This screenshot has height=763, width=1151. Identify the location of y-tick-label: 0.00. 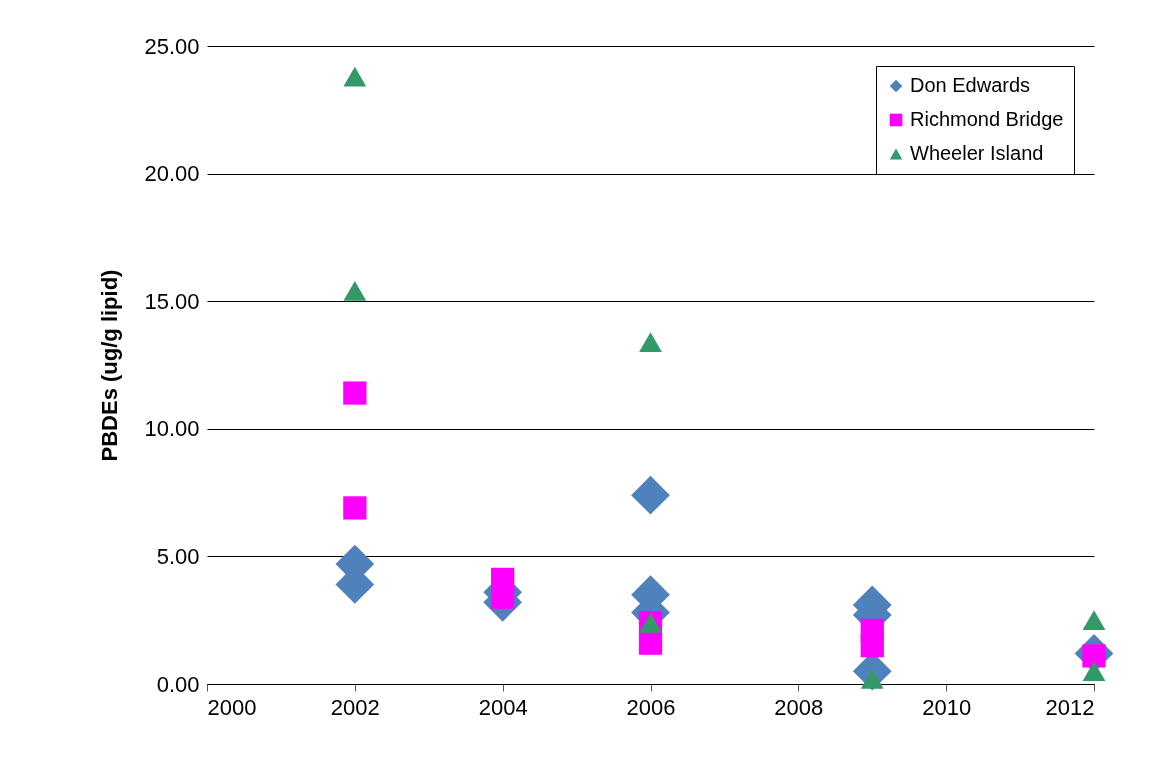
(178, 684).